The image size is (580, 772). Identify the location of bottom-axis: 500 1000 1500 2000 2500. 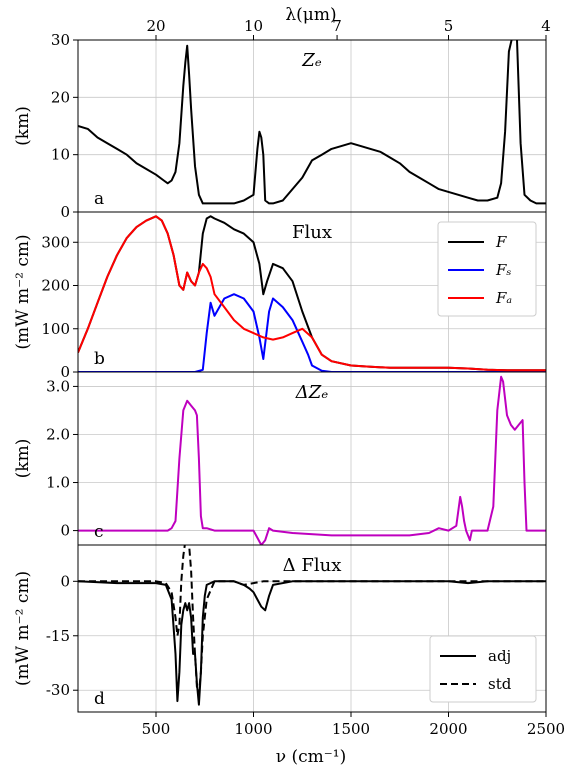
(353, 725).